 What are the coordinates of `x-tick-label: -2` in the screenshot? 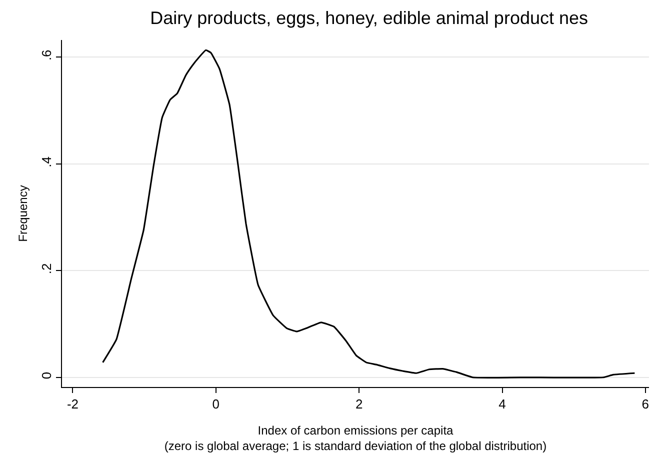 It's located at (72, 404).